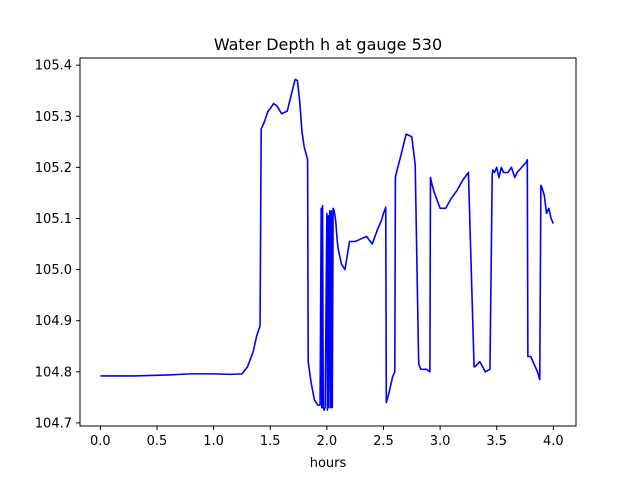 This screenshot has width=640, height=480. I want to click on y-tick-label: 105.2, so click(53, 168).